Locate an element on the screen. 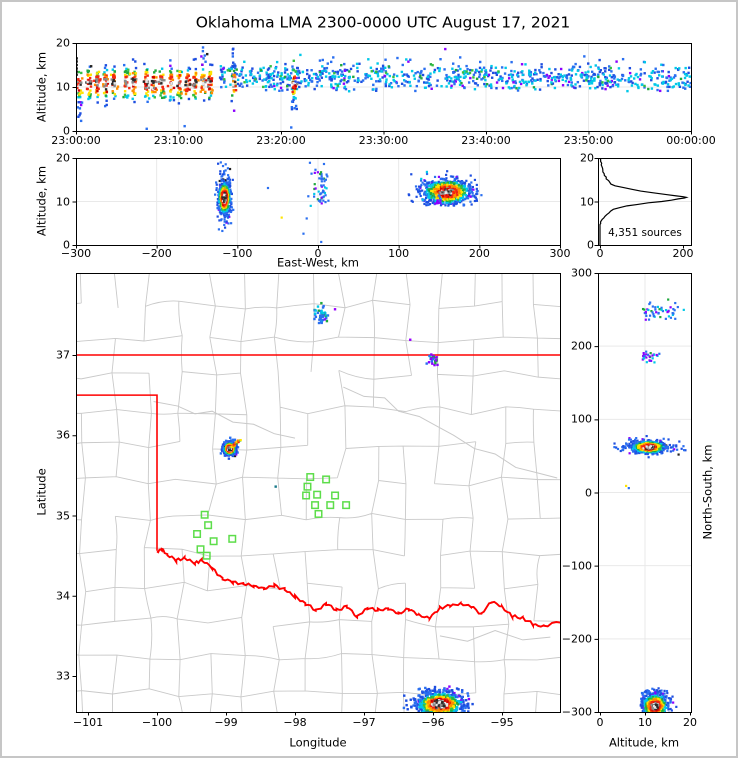  ew-panel-ylabel: Altitude, km is located at coordinates (41, 201).